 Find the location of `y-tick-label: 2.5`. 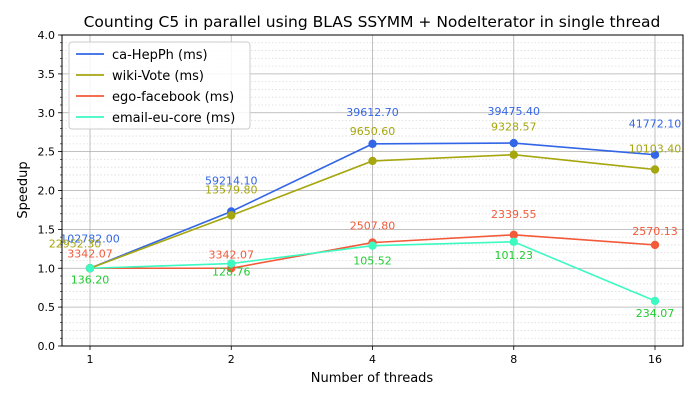

y-tick-label: 2.5 is located at coordinates (47, 152).